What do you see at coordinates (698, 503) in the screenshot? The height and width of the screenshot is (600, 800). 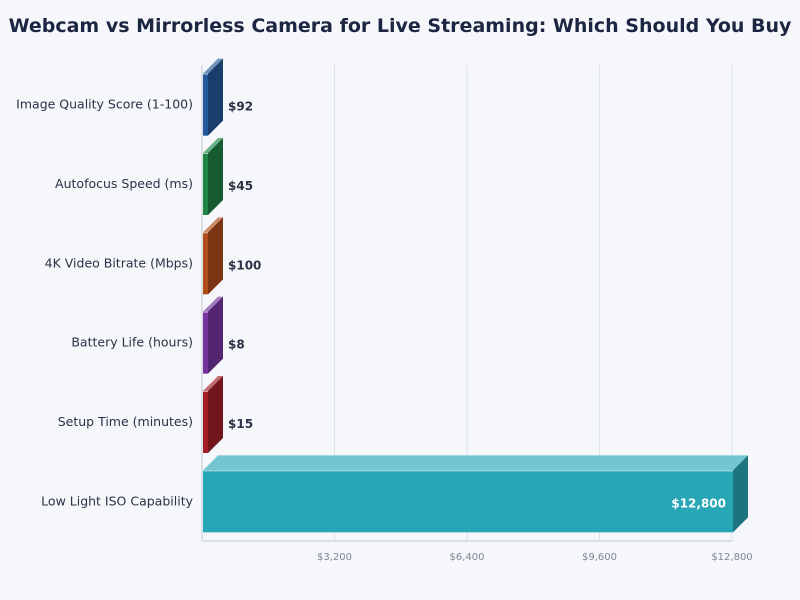 I see `data-label: $12,800` at bounding box center [698, 503].